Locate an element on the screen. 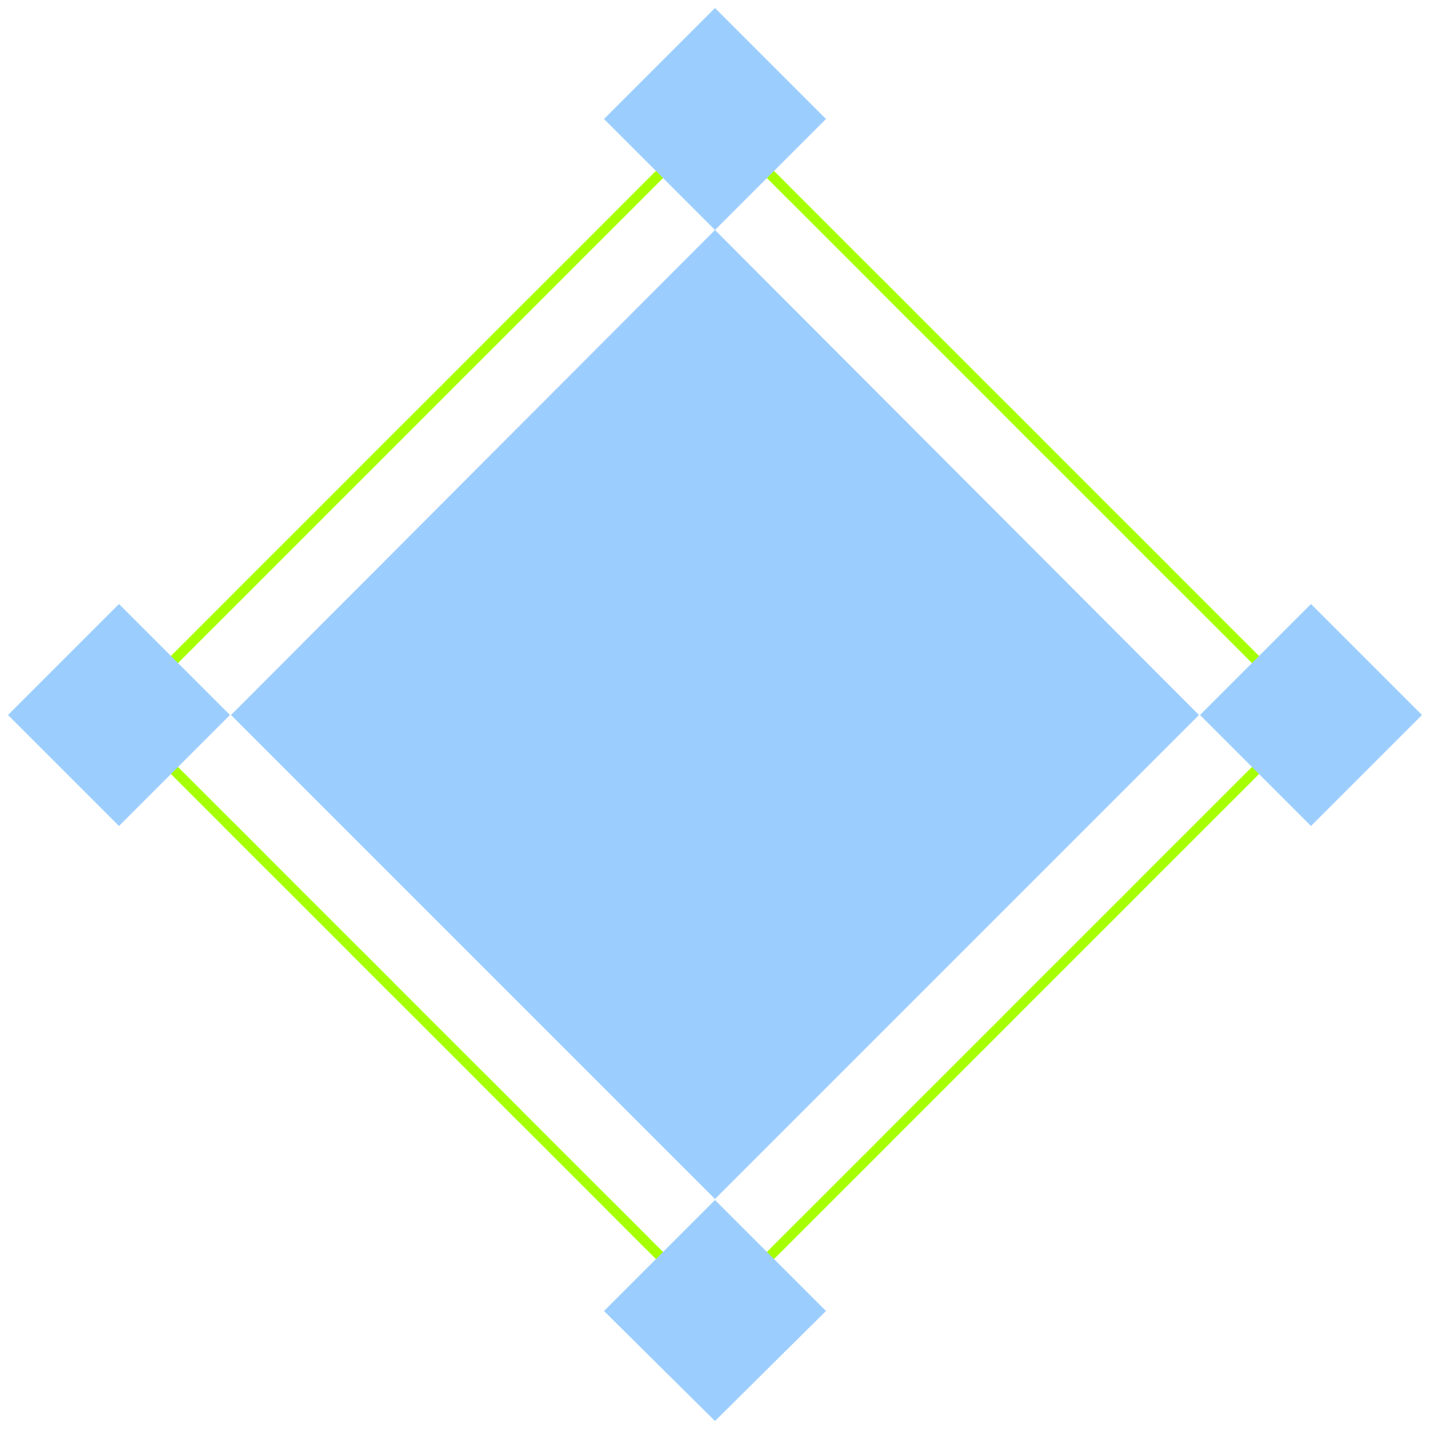 This screenshot has height=1431, width=1431. handle-bottom is located at coordinates (715, 1310).